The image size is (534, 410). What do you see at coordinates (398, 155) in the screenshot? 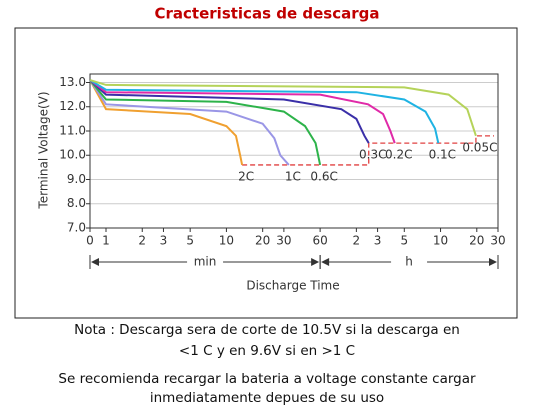
I see `series-label: 0.2C` at bounding box center [398, 155].